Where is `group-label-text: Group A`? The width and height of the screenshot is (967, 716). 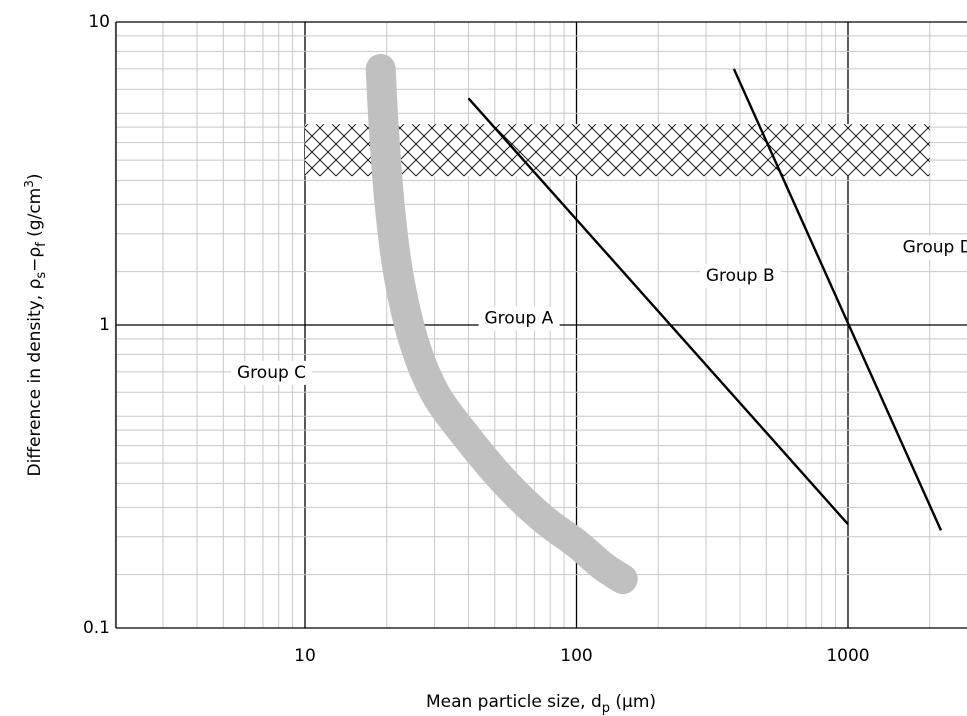 group-label-text: Group A is located at coordinates (519, 319).